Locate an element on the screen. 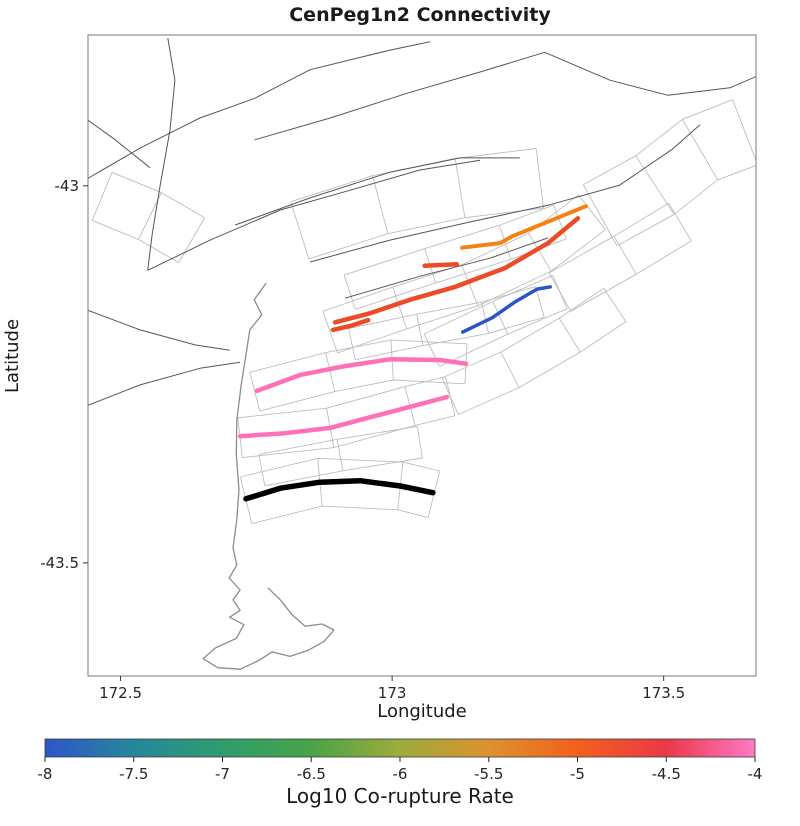  colorbar-tick-label: -5 is located at coordinates (577, 774).